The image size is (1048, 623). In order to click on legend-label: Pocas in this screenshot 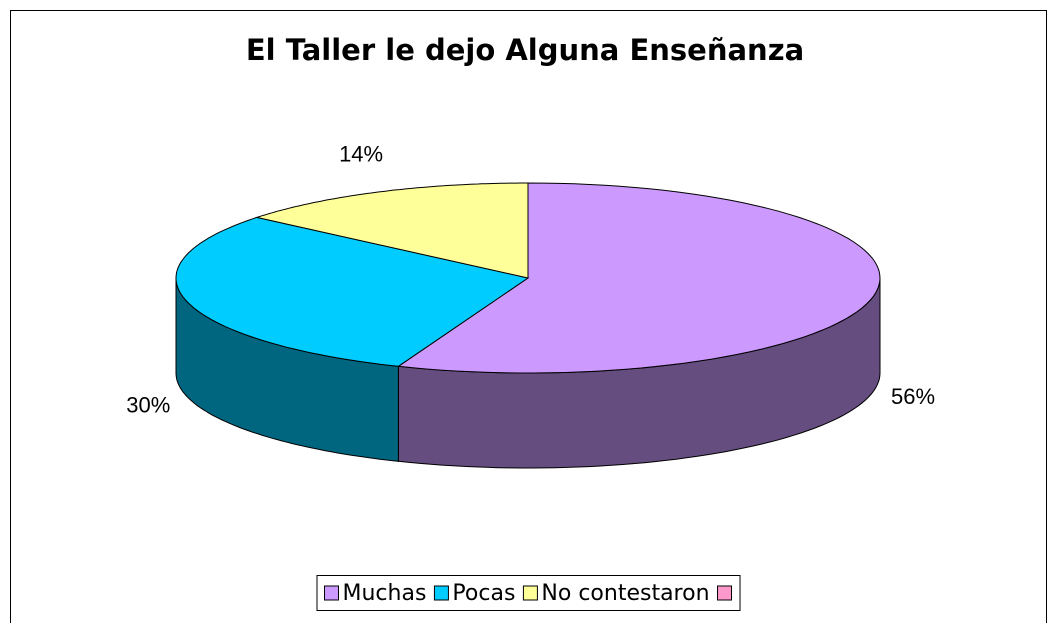, I will do `click(483, 593)`.